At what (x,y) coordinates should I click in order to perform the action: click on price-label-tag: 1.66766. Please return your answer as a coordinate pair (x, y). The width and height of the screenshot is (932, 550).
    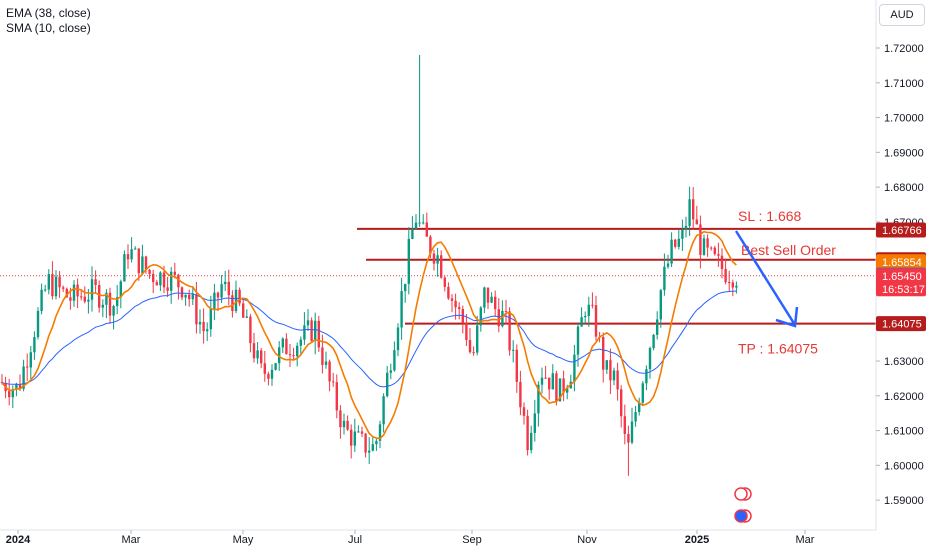
    Looking at the image, I should click on (901, 230).